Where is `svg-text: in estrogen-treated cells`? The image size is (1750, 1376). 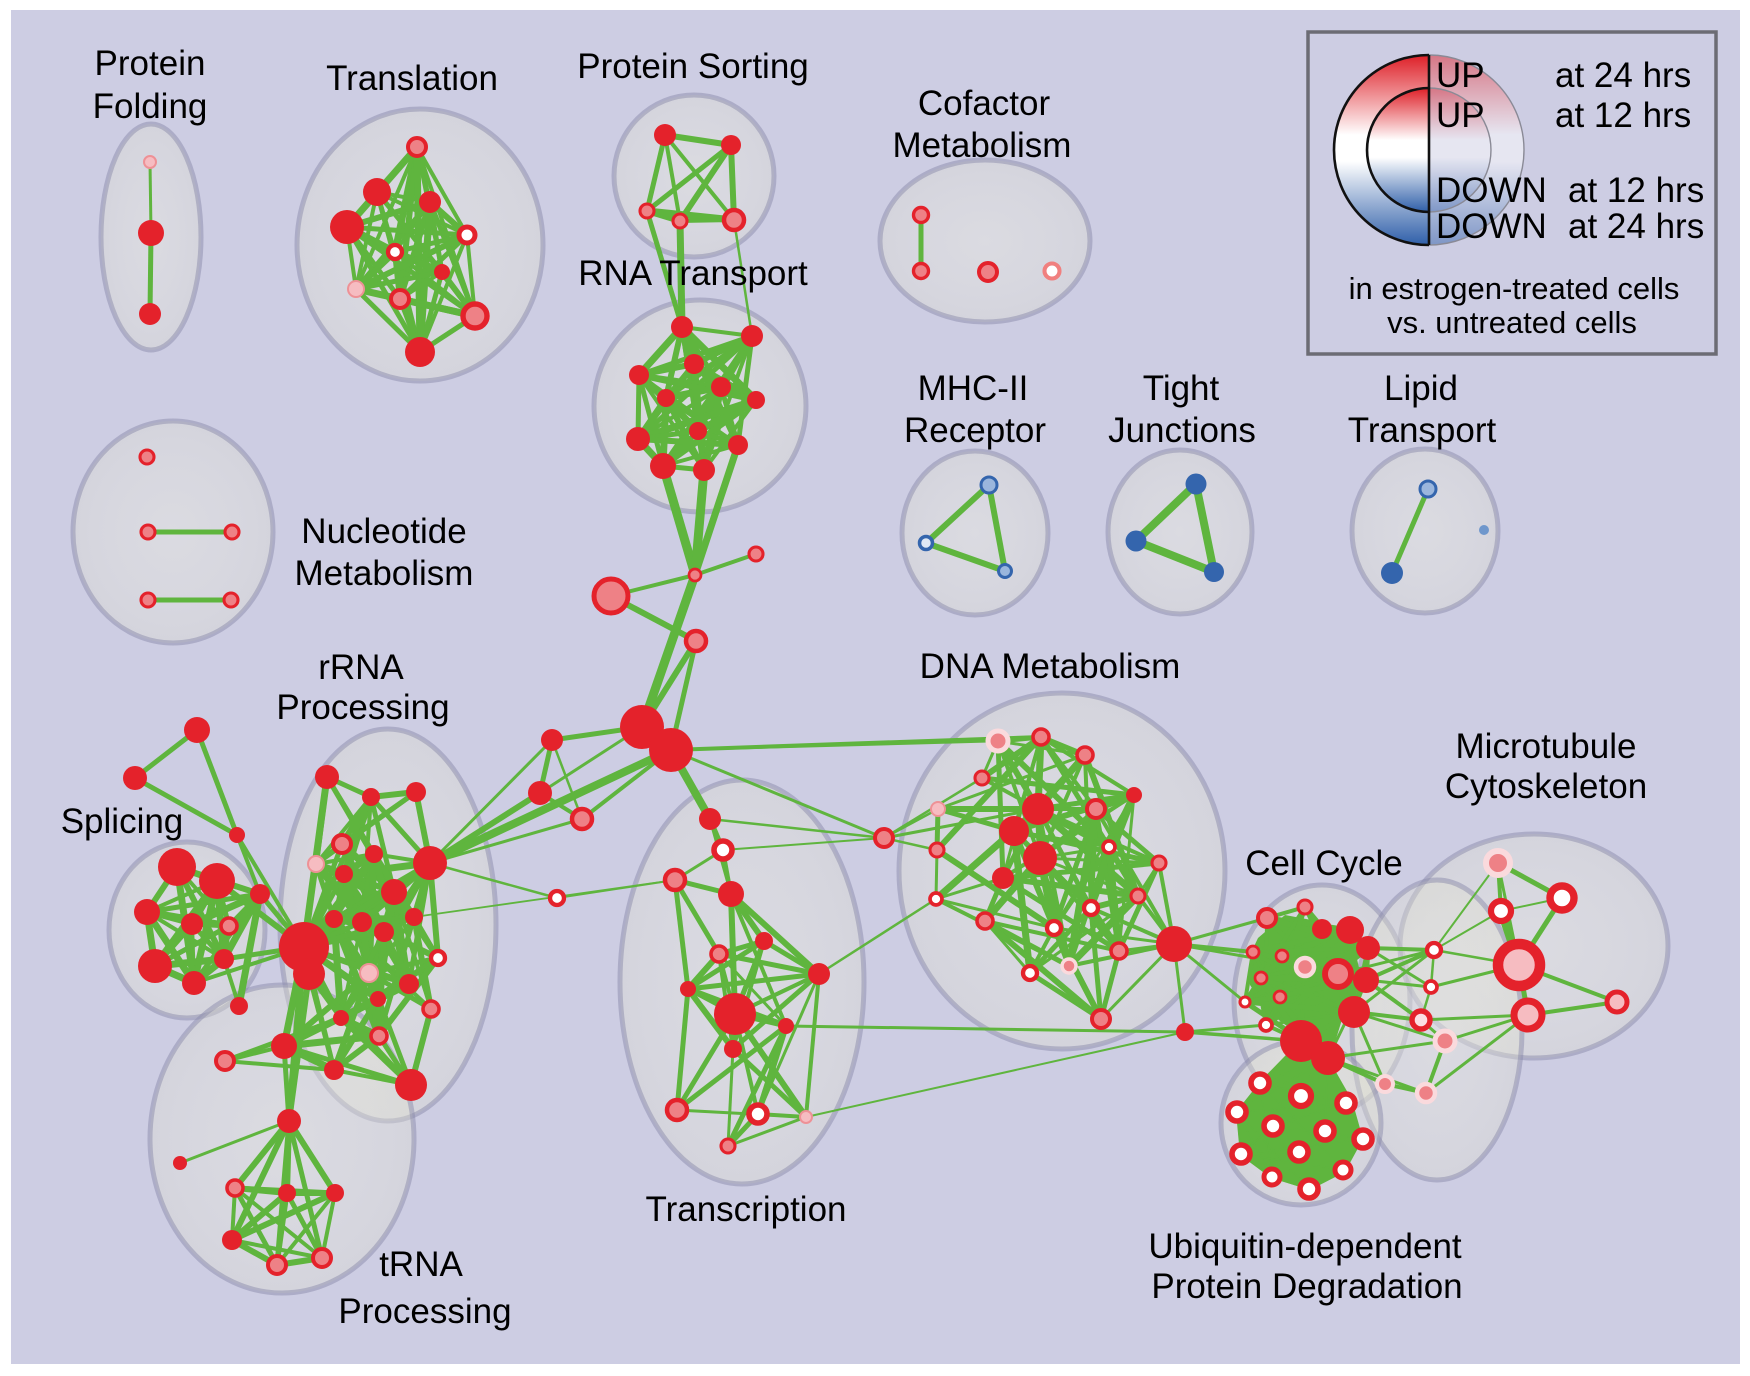
svg-text: in estrogen-treated cells is located at coordinates (1514, 288).